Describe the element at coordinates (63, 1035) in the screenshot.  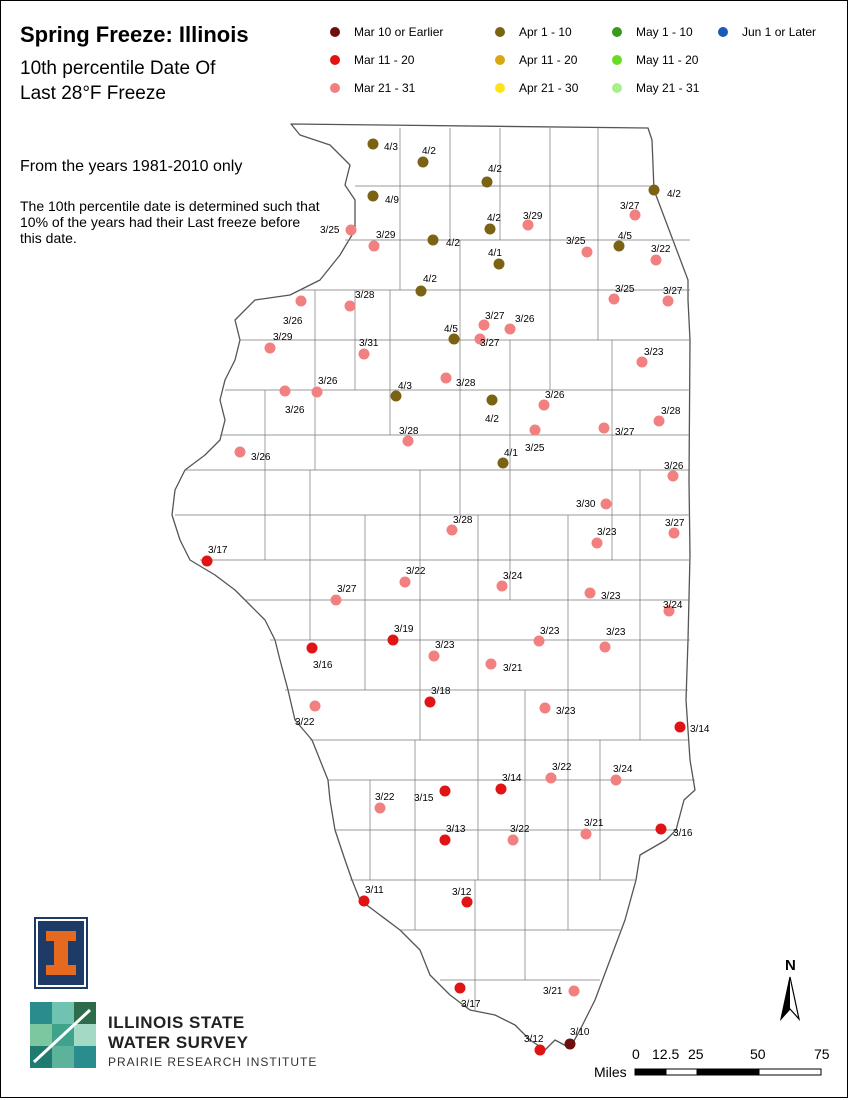
I see `illinois-state-water-survey-logo` at that location.